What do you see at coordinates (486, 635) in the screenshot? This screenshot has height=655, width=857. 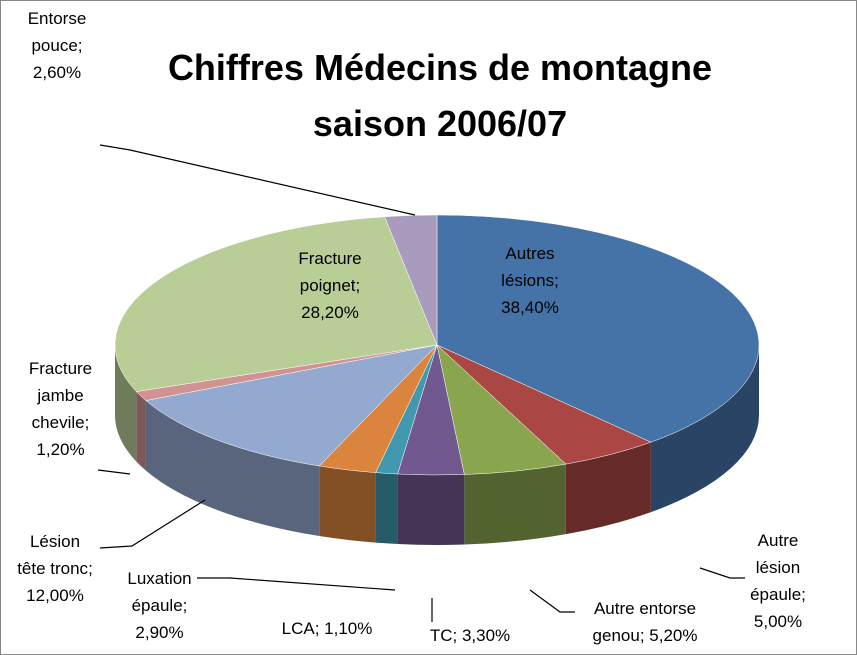 I see `label-value: 3,30%` at bounding box center [486, 635].